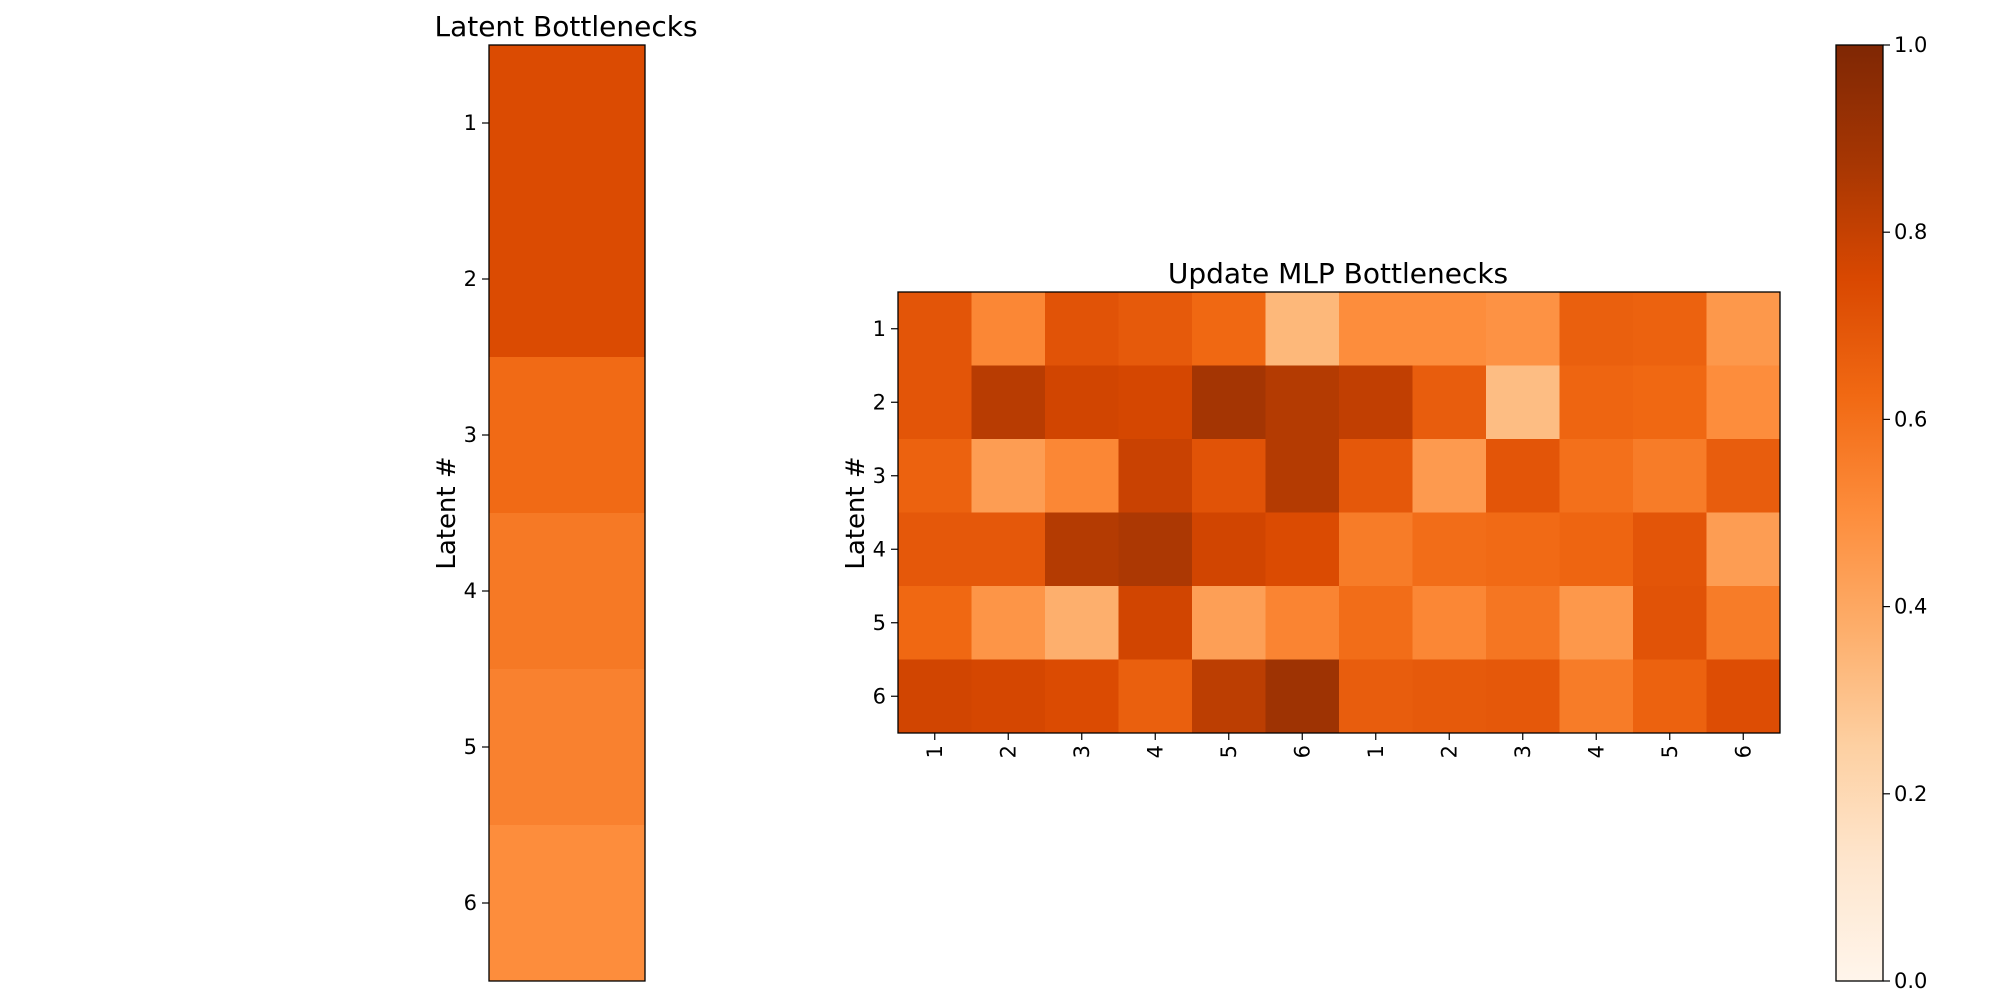 This screenshot has width=2000, height=1000. What do you see at coordinates (470, 279) in the screenshot?
I see `latent-ytick-label: 2` at bounding box center [470, 279].